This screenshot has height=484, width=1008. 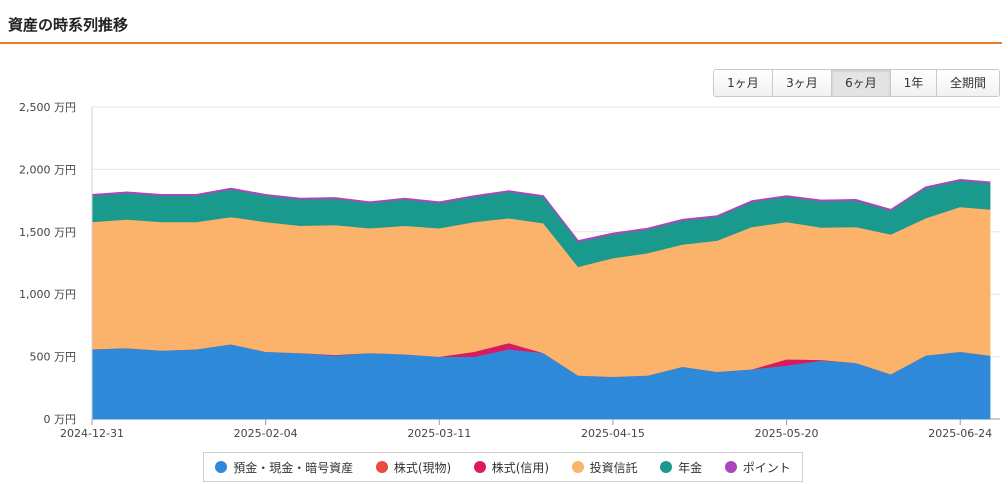 What do you see at coordinates (743, 83) in the screenshot?
I see `range-button-1m: 1ヶ月` at bounding box center [743, 83].